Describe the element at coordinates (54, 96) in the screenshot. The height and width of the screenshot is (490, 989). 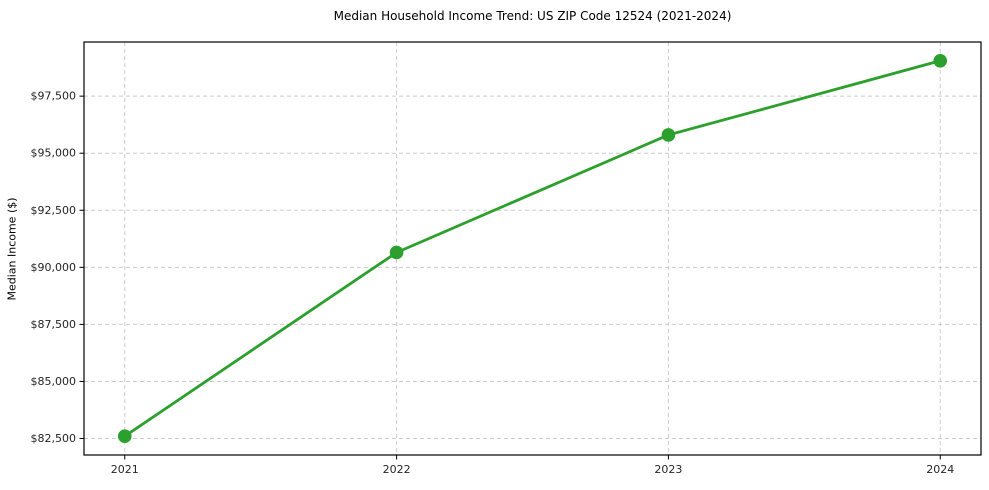
I see `y-tick-label: $97,500` at that location.